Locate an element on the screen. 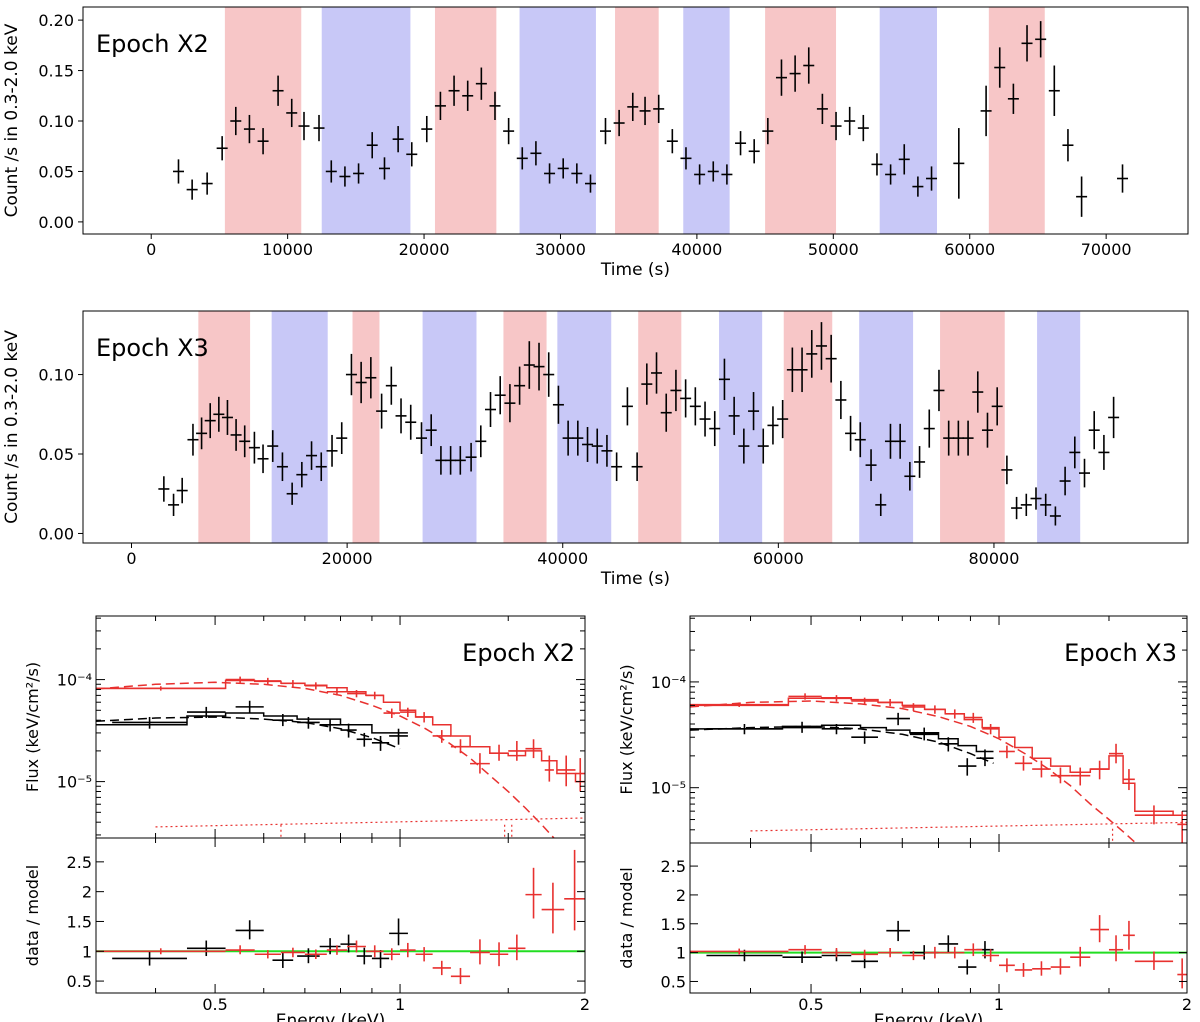 The width and height of the screenshot is (1200, 1022). x-tick-label: 10000 is located at coordinates (287, 249).